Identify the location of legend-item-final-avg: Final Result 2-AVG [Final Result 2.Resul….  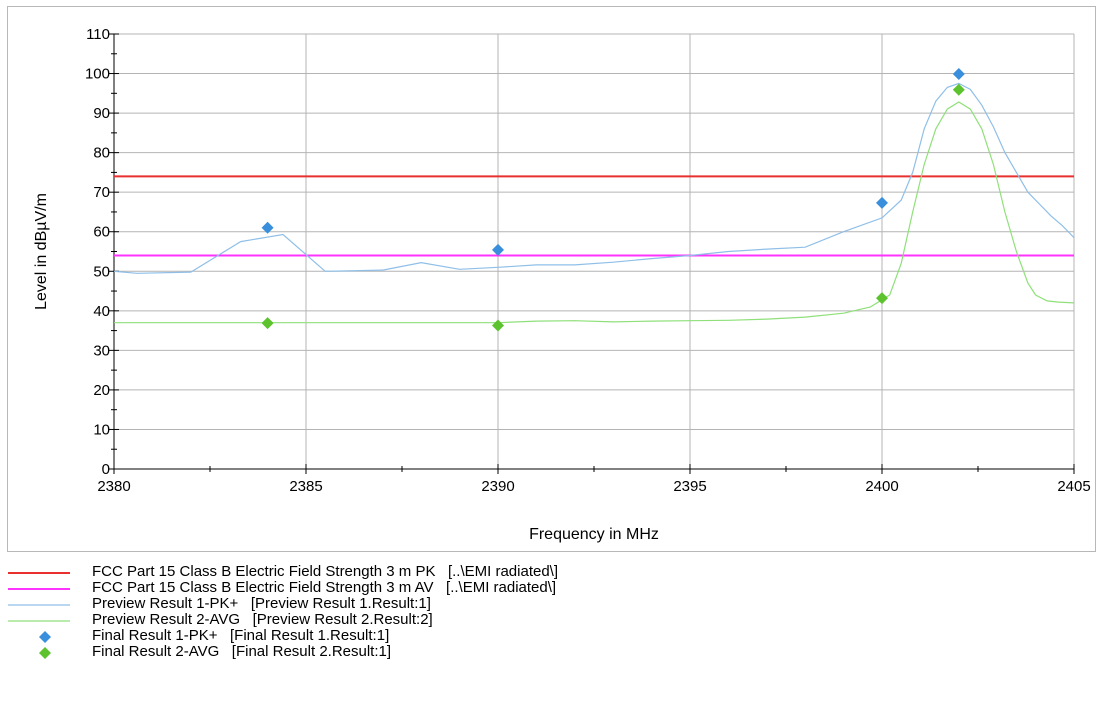
(450, 652).